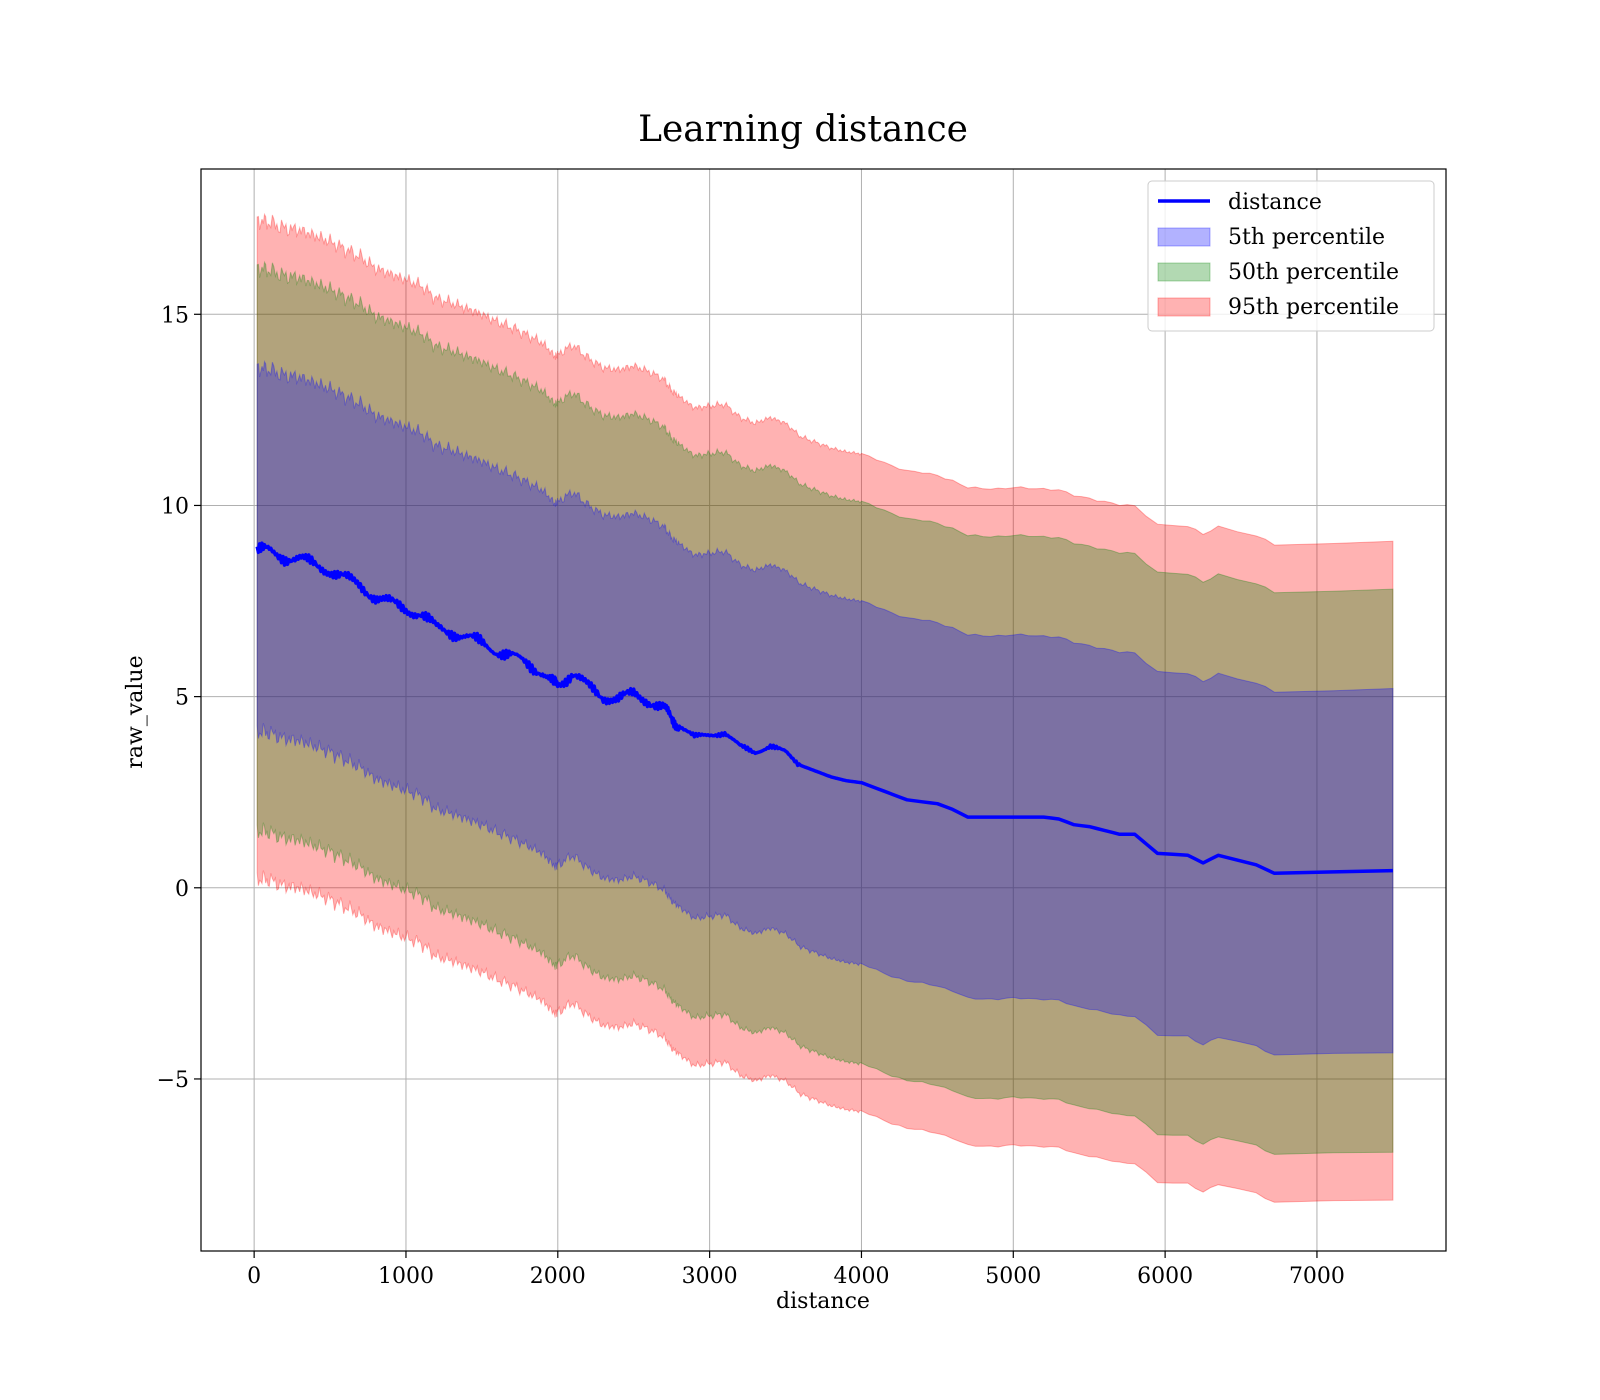  Describe the element at coordinates (1275, 202) in the screenshot. I see `legend-label-distance: distance` at that location.